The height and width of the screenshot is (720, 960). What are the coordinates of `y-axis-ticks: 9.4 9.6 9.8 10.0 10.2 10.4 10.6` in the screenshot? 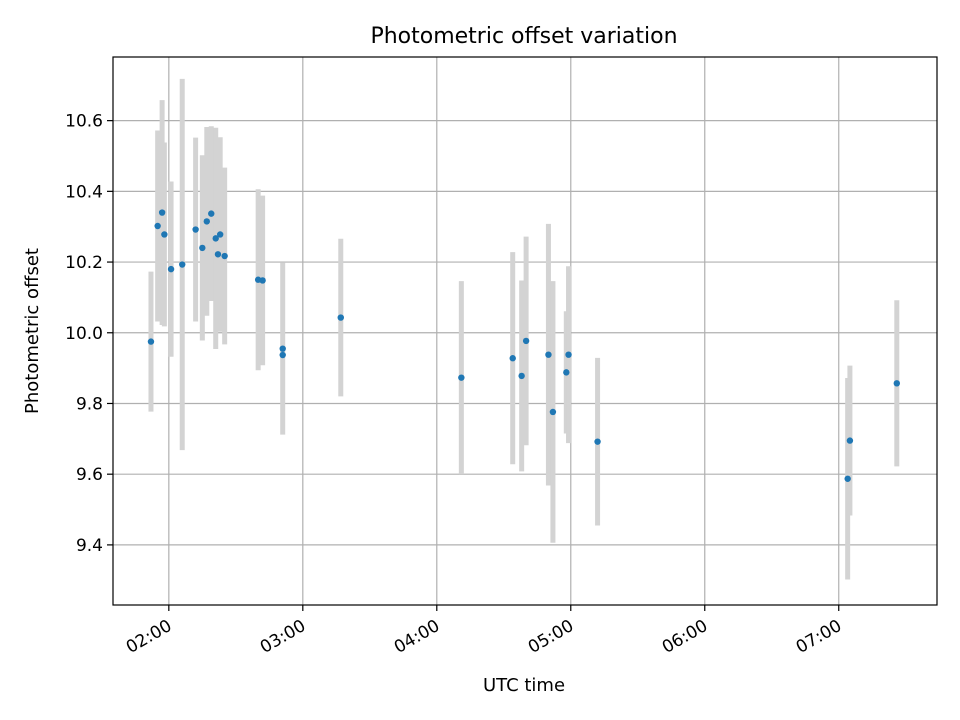 It's located at (89, 334).